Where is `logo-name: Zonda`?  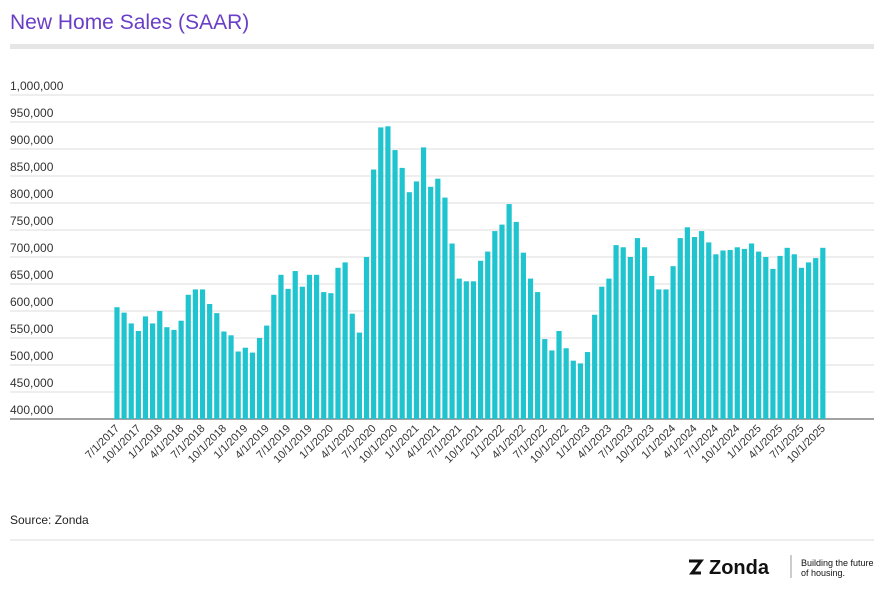 logo-name: Zonda is located at coordinates (739, 568).